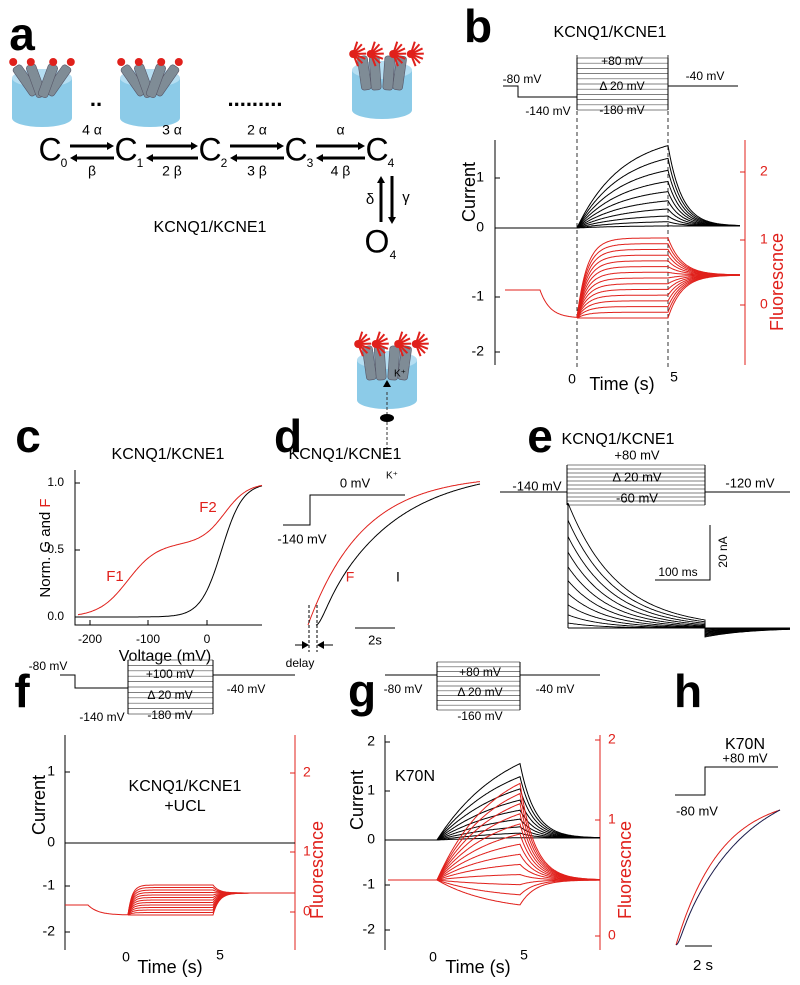 The height and width of the screenshot is (985, 800). I want to click on panel-letter: f, so click(22, 691).